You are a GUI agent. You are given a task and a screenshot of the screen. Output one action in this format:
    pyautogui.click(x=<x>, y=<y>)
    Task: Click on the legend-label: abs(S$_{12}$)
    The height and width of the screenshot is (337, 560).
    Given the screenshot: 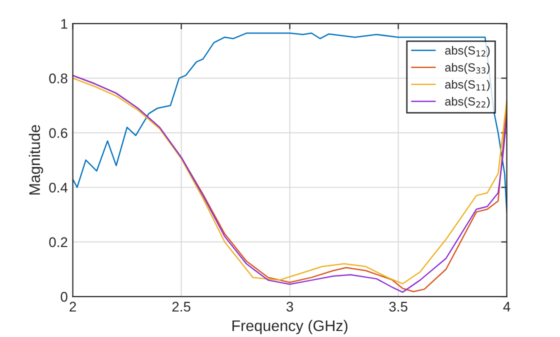 What is the action you would take?
    pyautogui.click(x=467, y=51)
    